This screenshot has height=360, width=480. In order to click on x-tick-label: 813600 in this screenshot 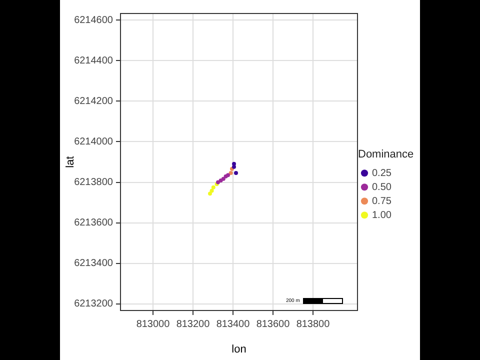, I will do `click(273, 324)`.